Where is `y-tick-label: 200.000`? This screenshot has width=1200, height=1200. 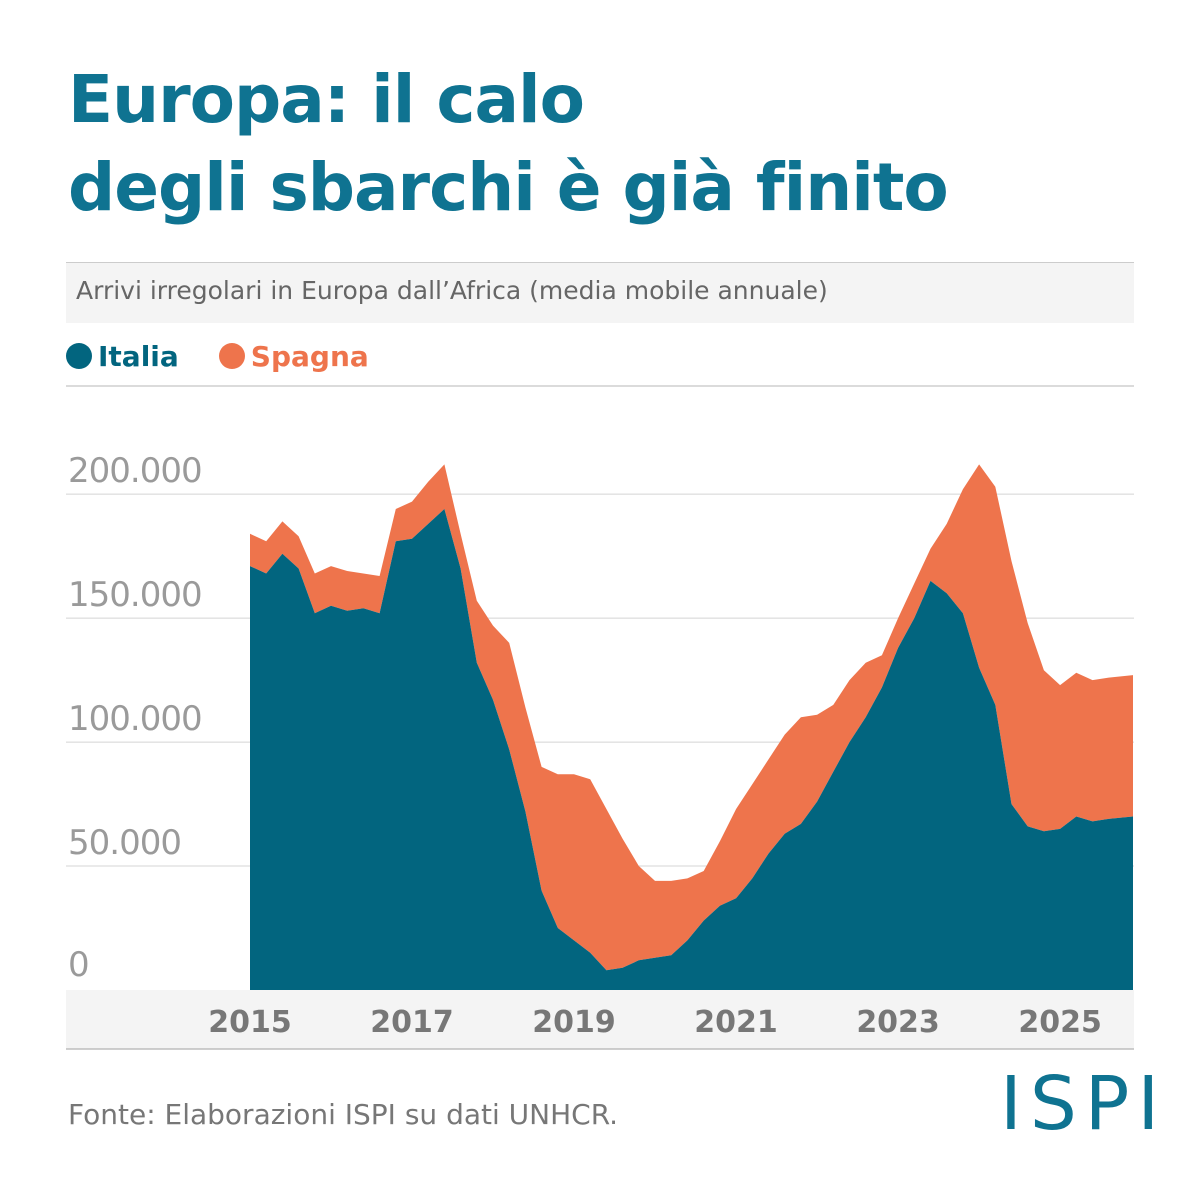
y-tick-label: 200.000 is located at coordinates (135, 471).